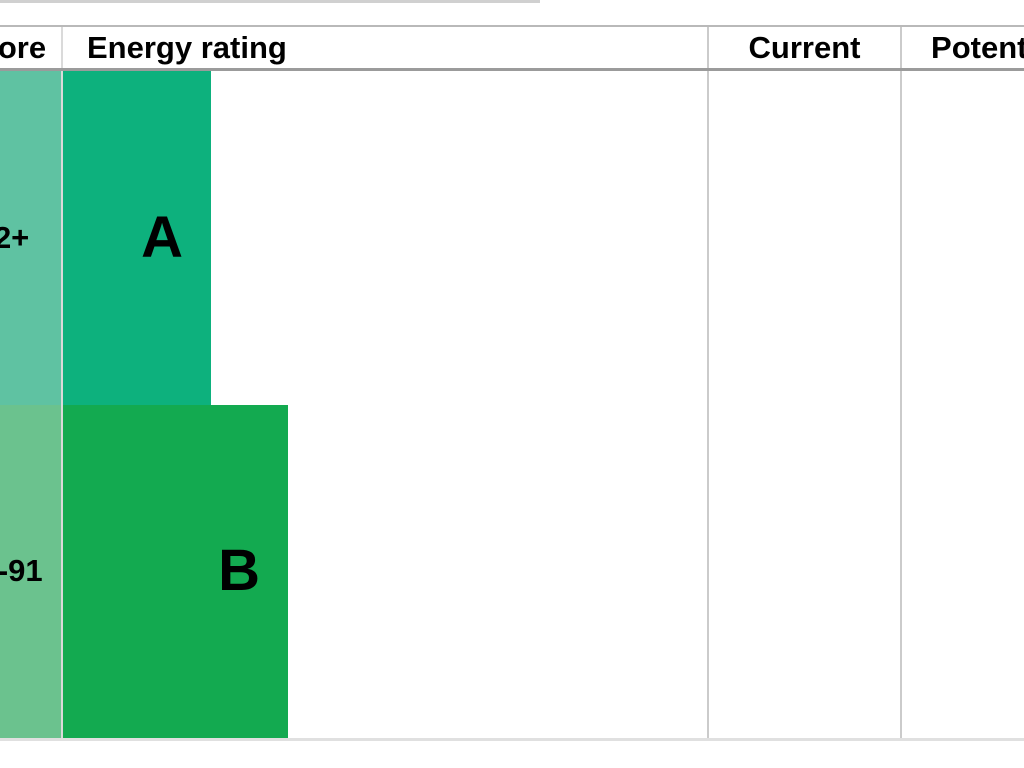 The width and height of the screenshot is (1024, 768). What do you see at coordinates (239, 571) in the screenshot?
I see `band-letter: B` at bounding box center [239, 571].